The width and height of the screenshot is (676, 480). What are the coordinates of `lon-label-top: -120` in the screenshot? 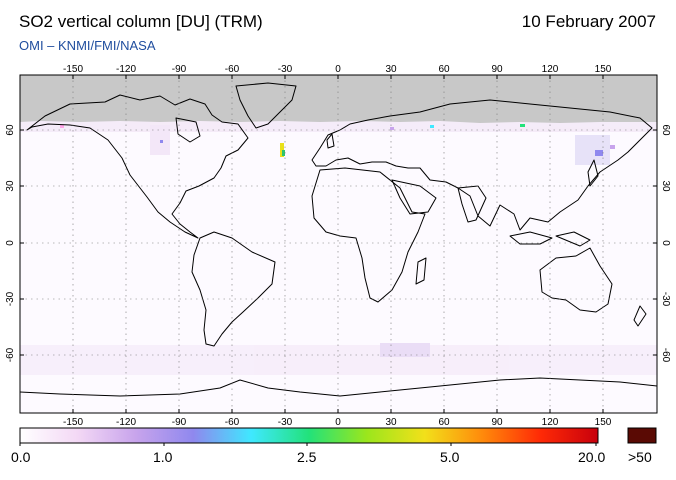 It's located at (126, 69).